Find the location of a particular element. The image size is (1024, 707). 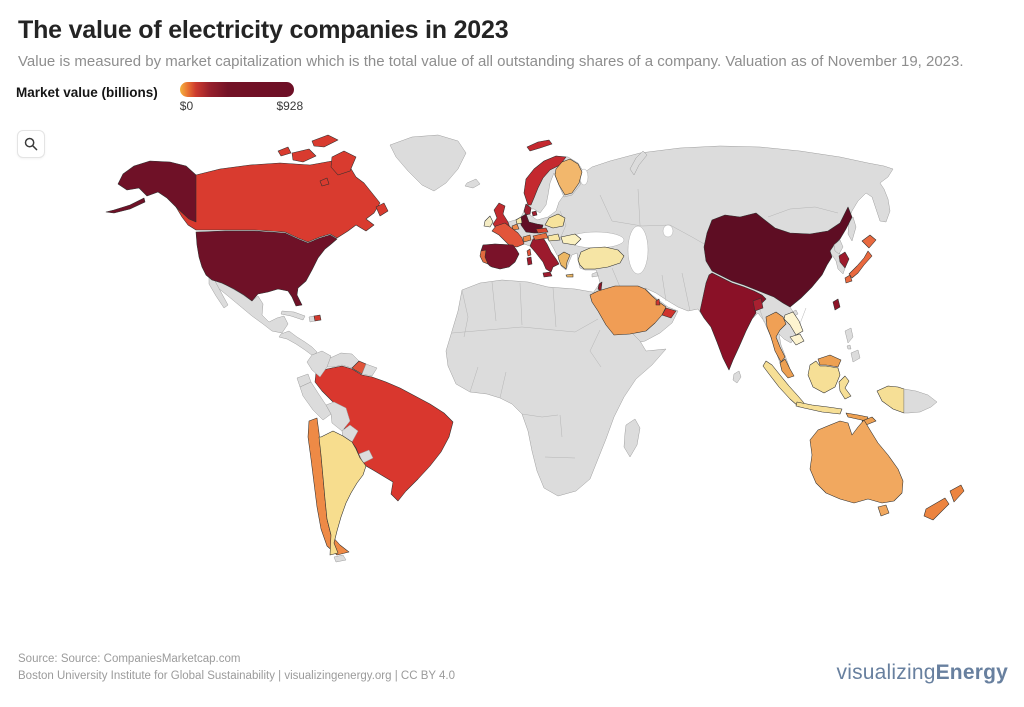

country-indonesia-west-papua is located at coordinates (890, 399).